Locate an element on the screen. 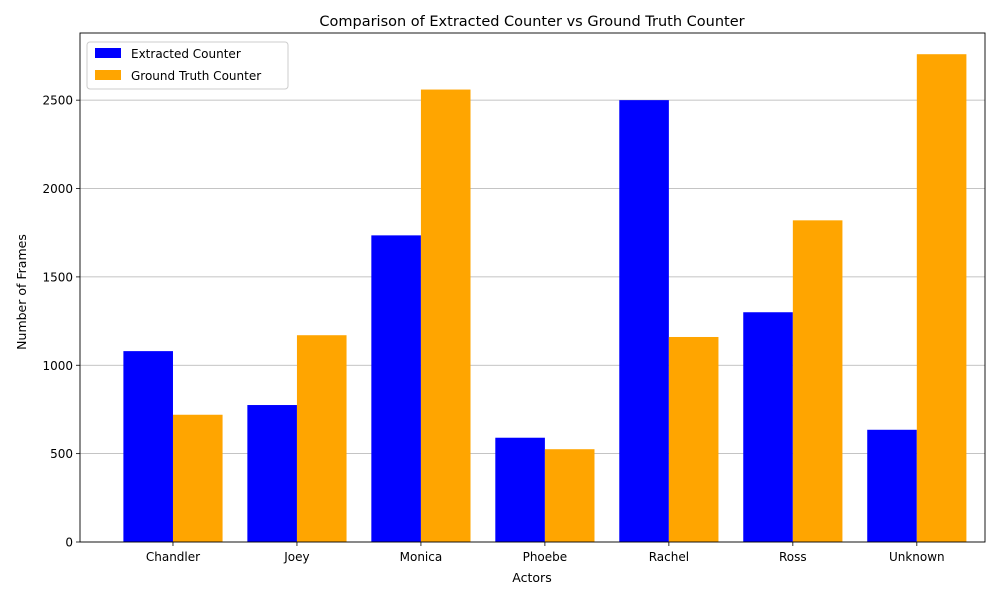 The image size is (1000, 600). x-tick-label: Ross is located at coordinates (793, 557).